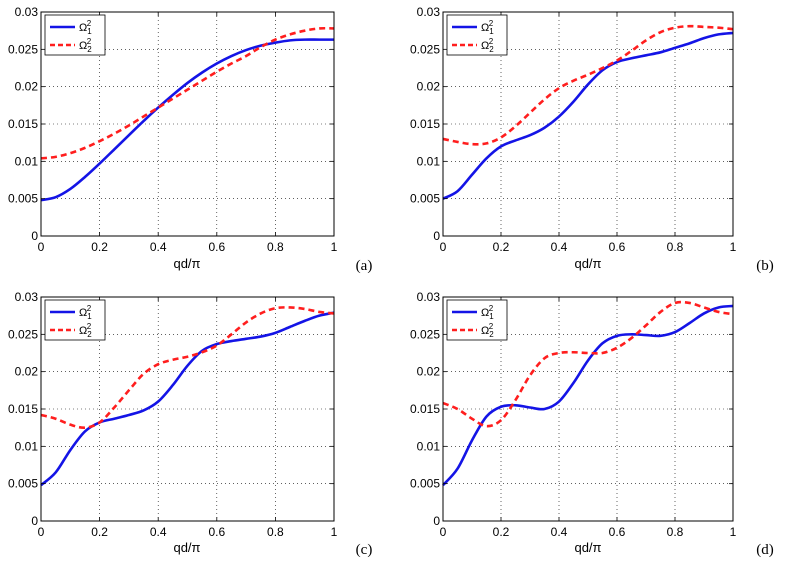  Describe the element at coordinates (765, 550) in the screenshot. I see `panel-label: (d)` at that location.